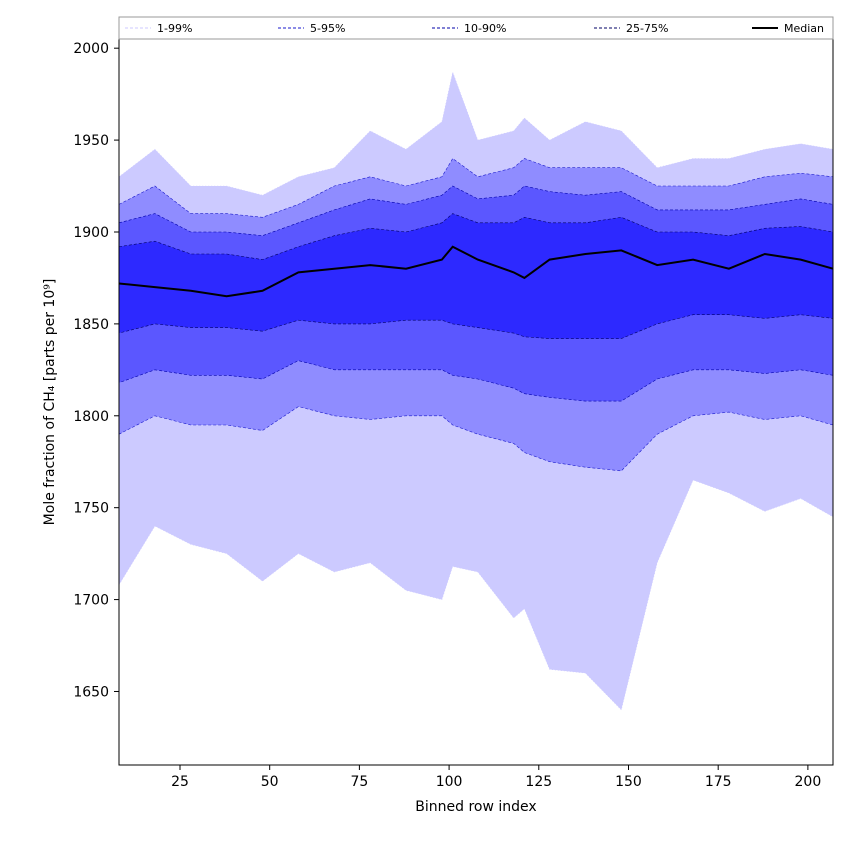  I want to click on y-tick-label: 1650, so click(91, 692).